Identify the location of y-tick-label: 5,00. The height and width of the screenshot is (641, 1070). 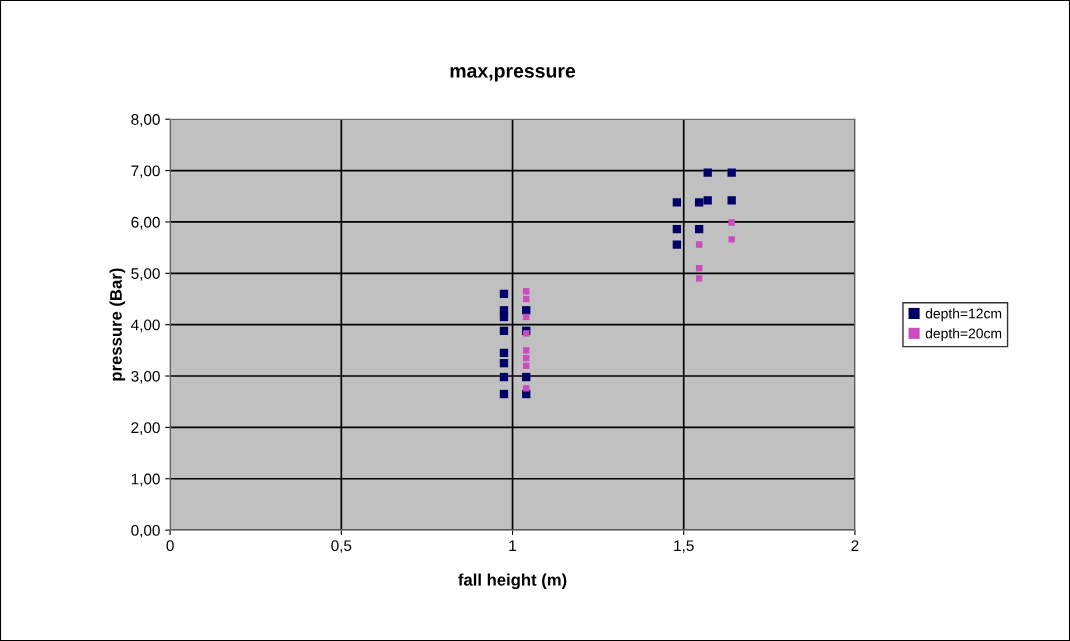
(145, 274).